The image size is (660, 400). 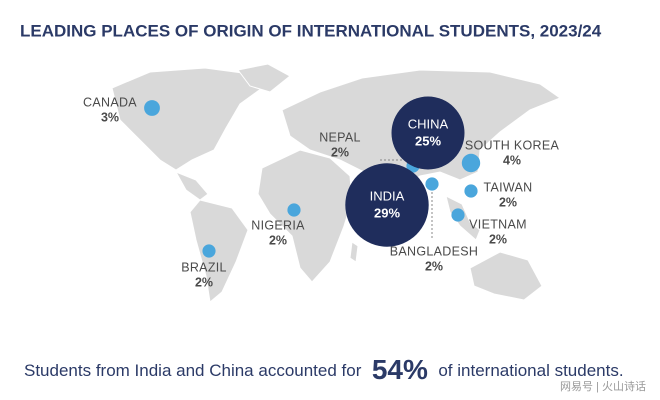 What do you see at coordinates (110, 102) in the screenshot?
I see `country-label: CANADA` at bounding box center [110, 102].